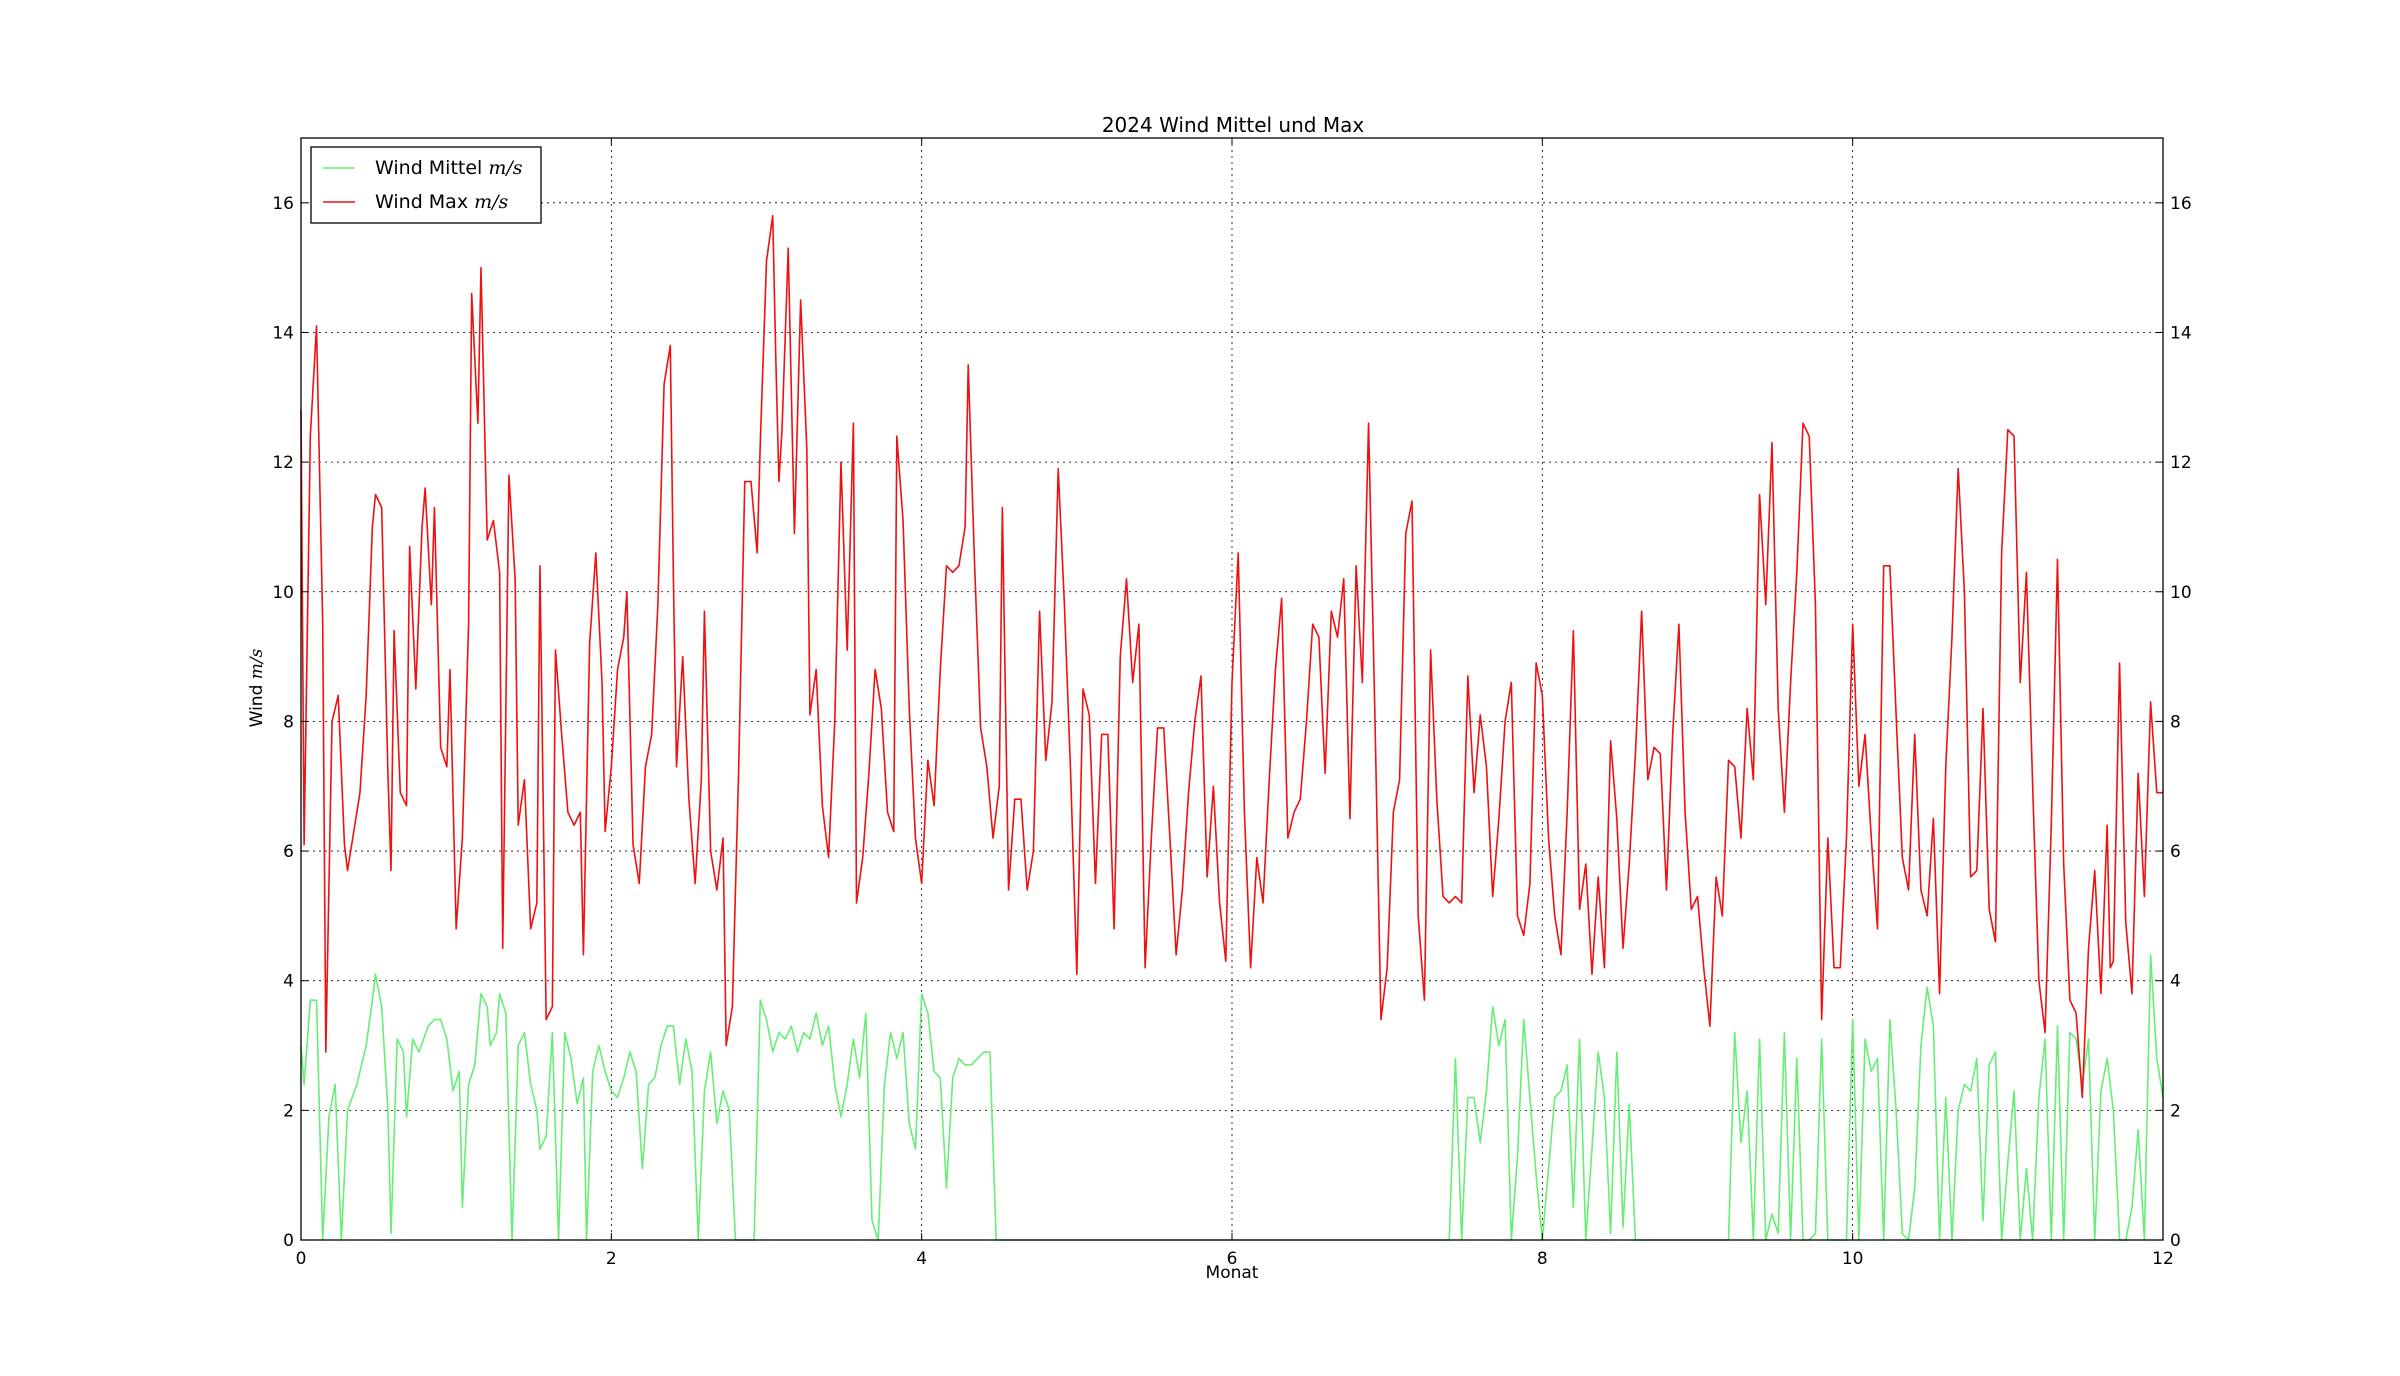 The height and width of the screenshot is (1376, 2400). I want to click on x-tick-label: 2, so click(611, 1259).